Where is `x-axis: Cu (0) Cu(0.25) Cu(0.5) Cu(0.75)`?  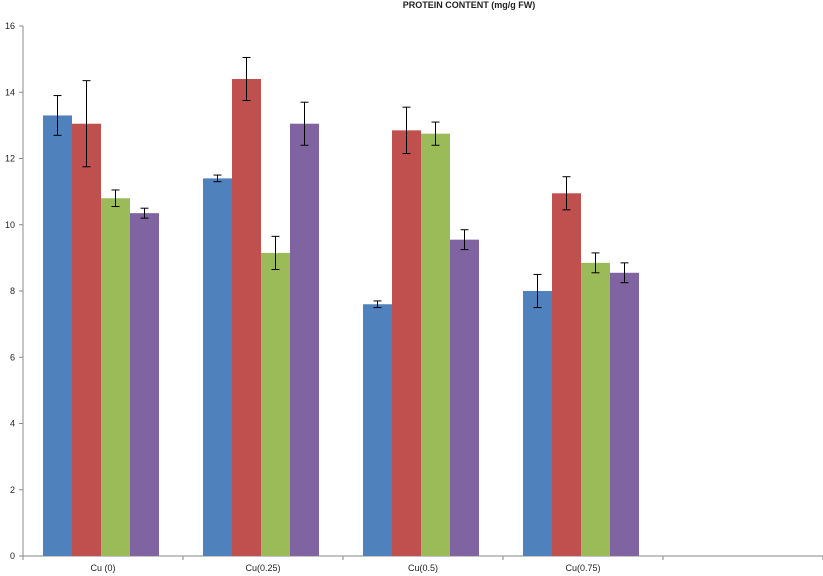 x-axis: Cu (0) Cu(0.25) Cu(0.5) Cu(0.75) is located at coordinates (422, 564).